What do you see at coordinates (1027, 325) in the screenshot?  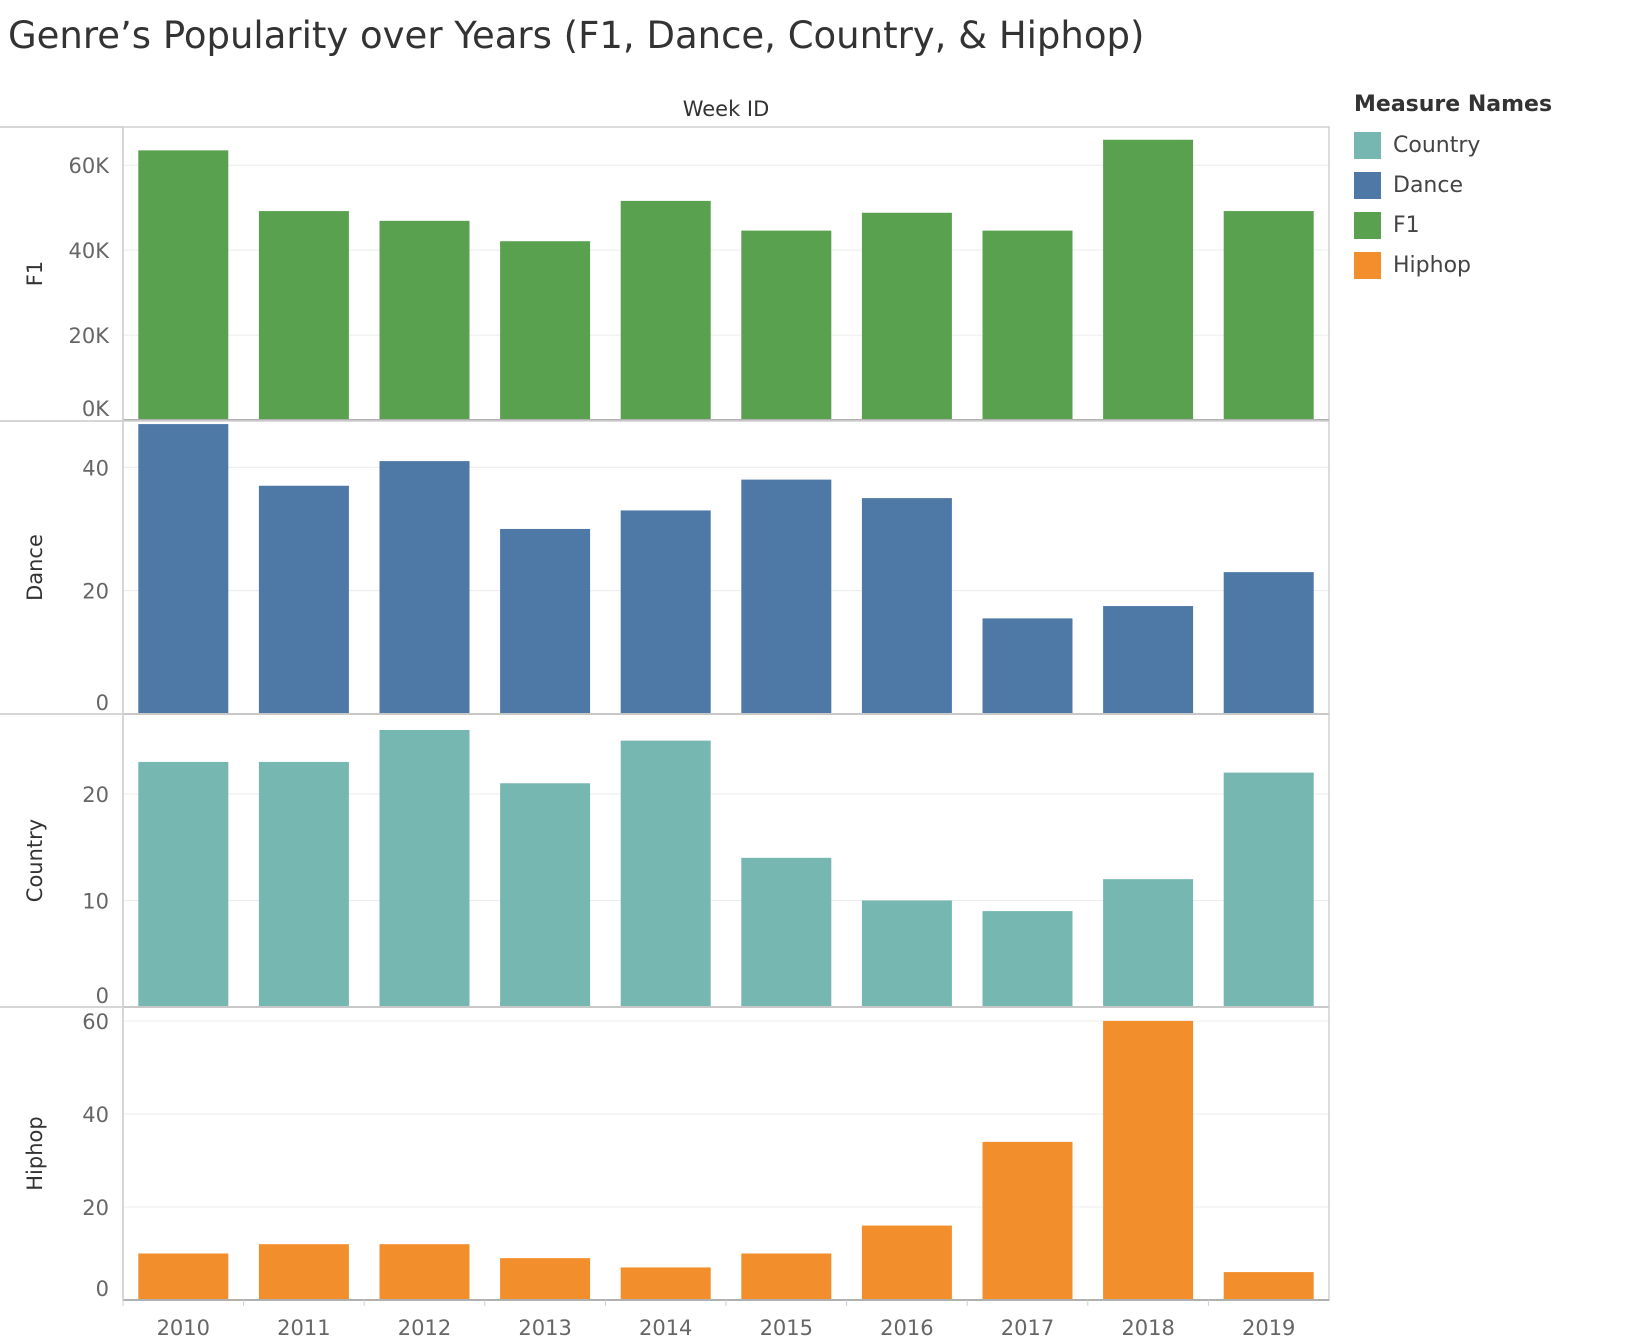 I see `f1-bar-2017` at bounding box center [1027, 325].